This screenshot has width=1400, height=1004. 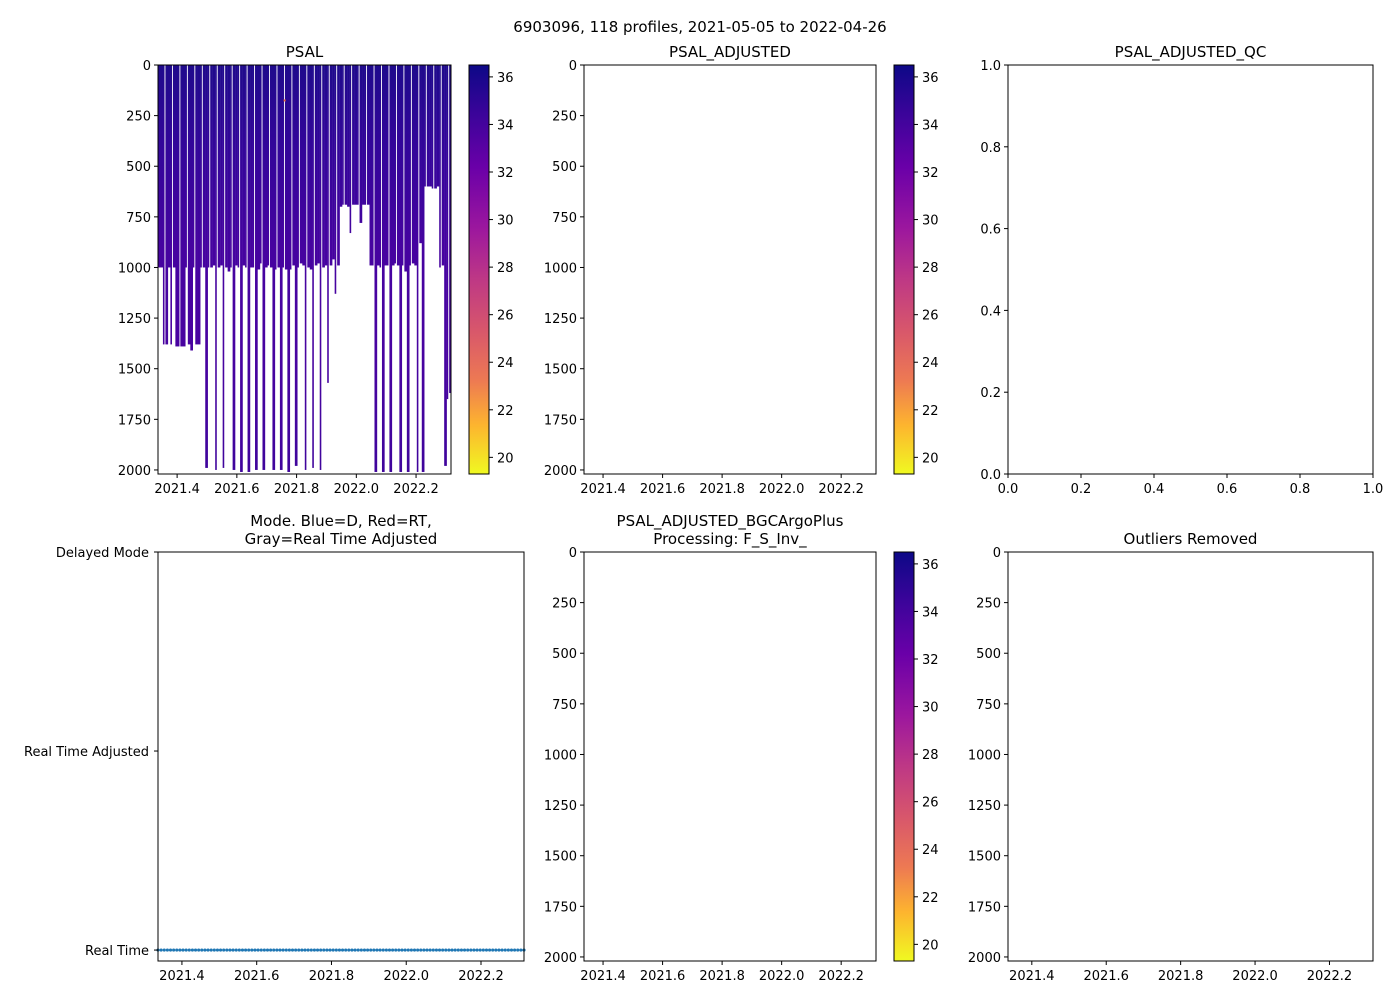 What do you see at coordinates (990, 311) in the screenshot?
I see `y-tick-label: 0.4` at bounding box center [990, 311].